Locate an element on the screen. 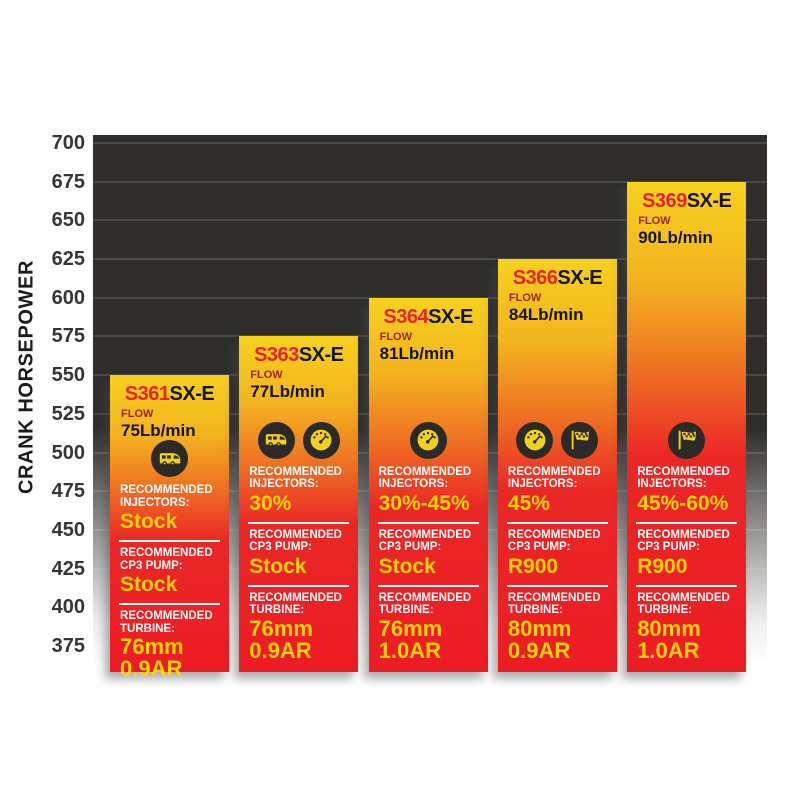 Image resolution: width=800 pixels, height=800 pixels. flow-value: 77Lb/min is located at coordinates (287, 392).